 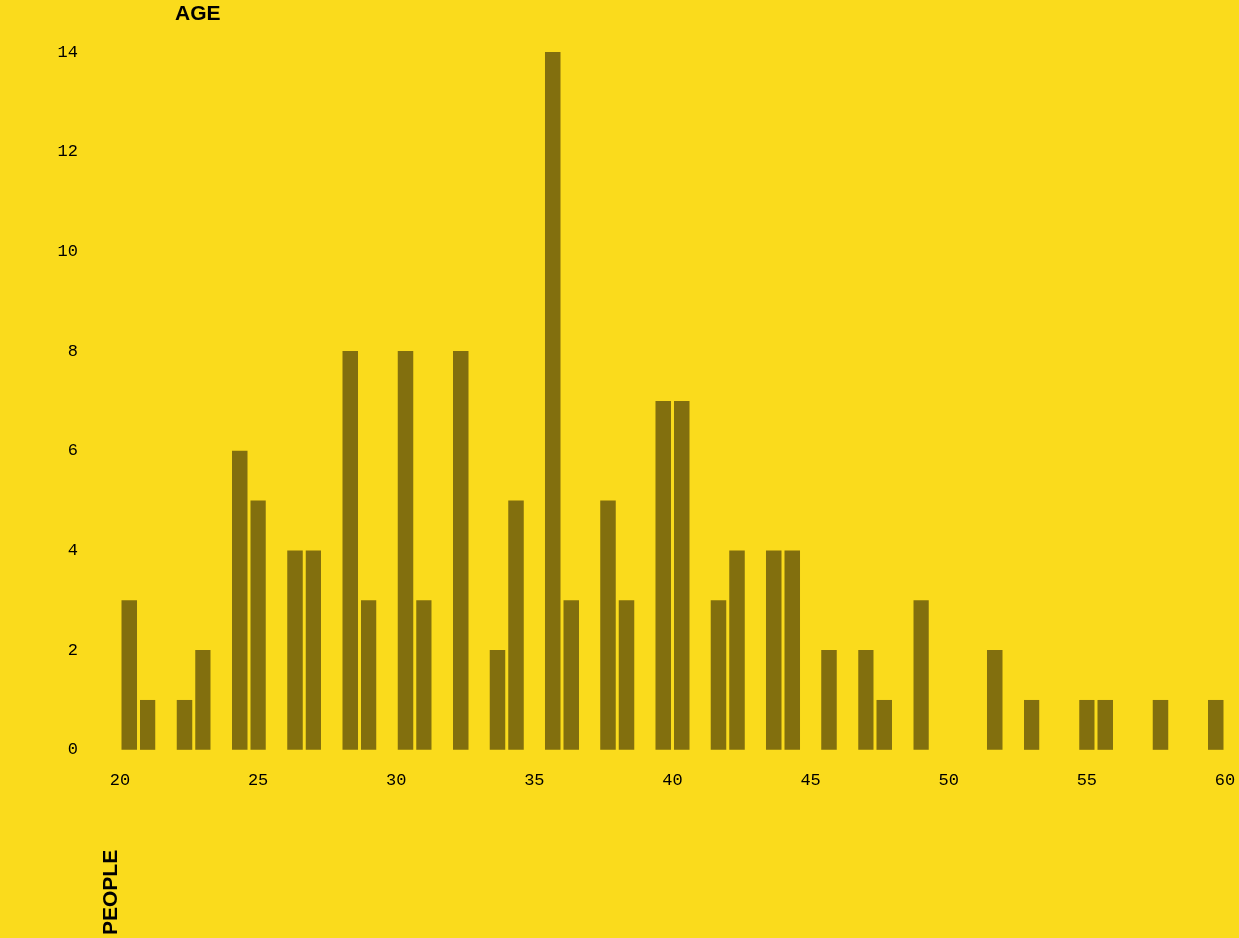 What do you see at coordinates (258, 780) in the screenshot?
I see `x-tick-label: 25` at bounding box center [258, 780].